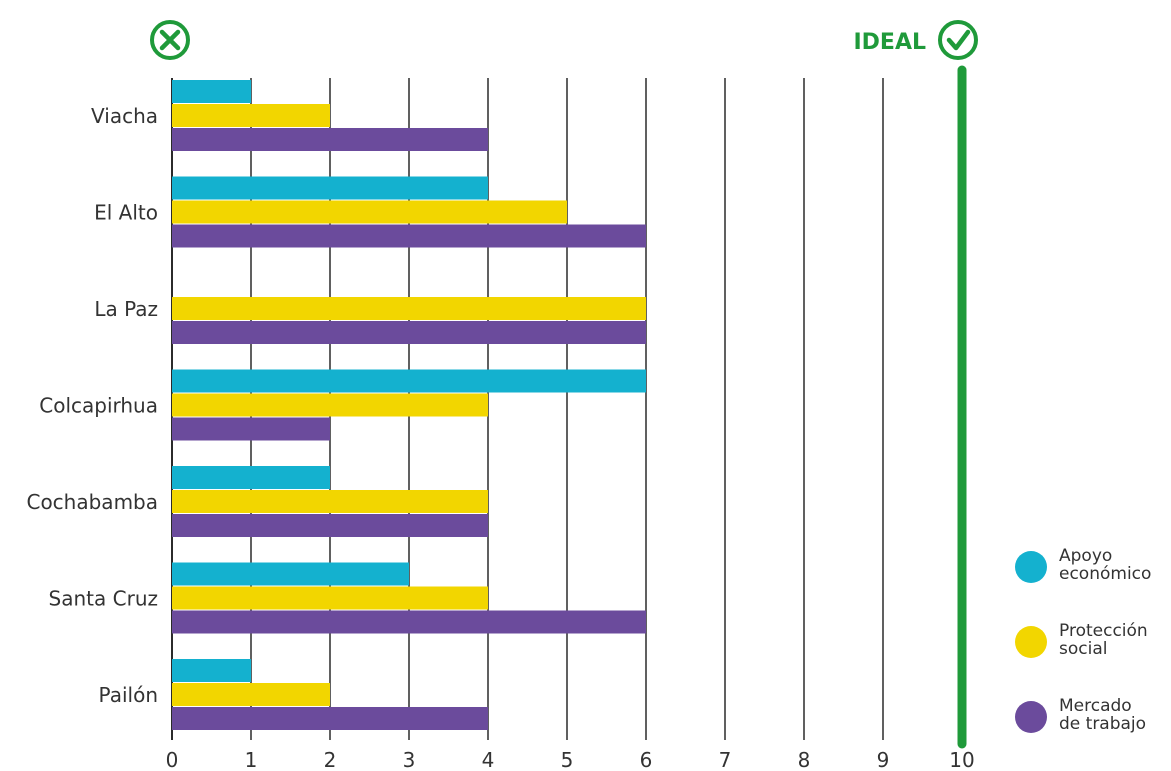 The height and width of the screenshot is (771, 1171). Describe the element at coordinates (103, 599) in the screenshot. I see `category-label: Santa Cruz` at that location.